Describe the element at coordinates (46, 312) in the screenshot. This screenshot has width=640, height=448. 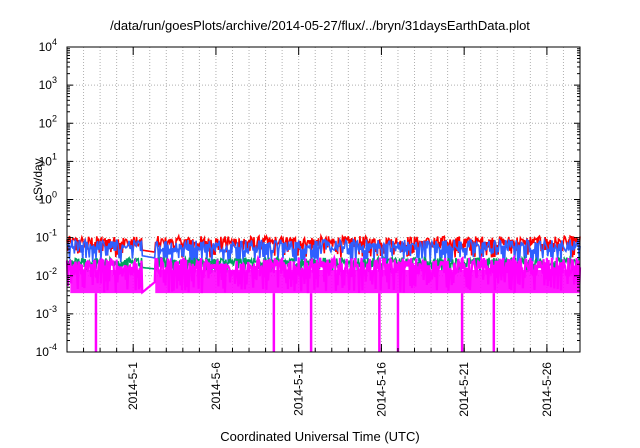
I see `y-tick-label: 10⁻³` at that location.